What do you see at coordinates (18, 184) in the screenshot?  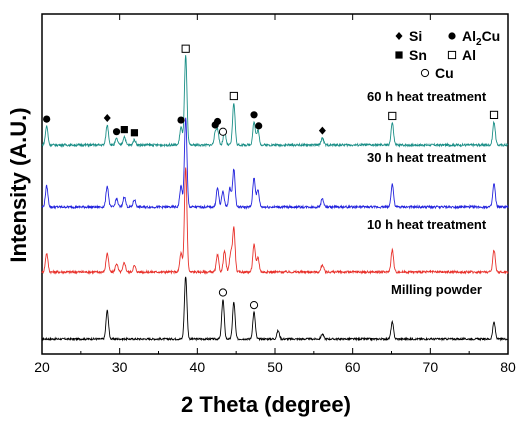 I see `y-axis-title: Intensity (A.U.)` at bounding box center [18, 184].